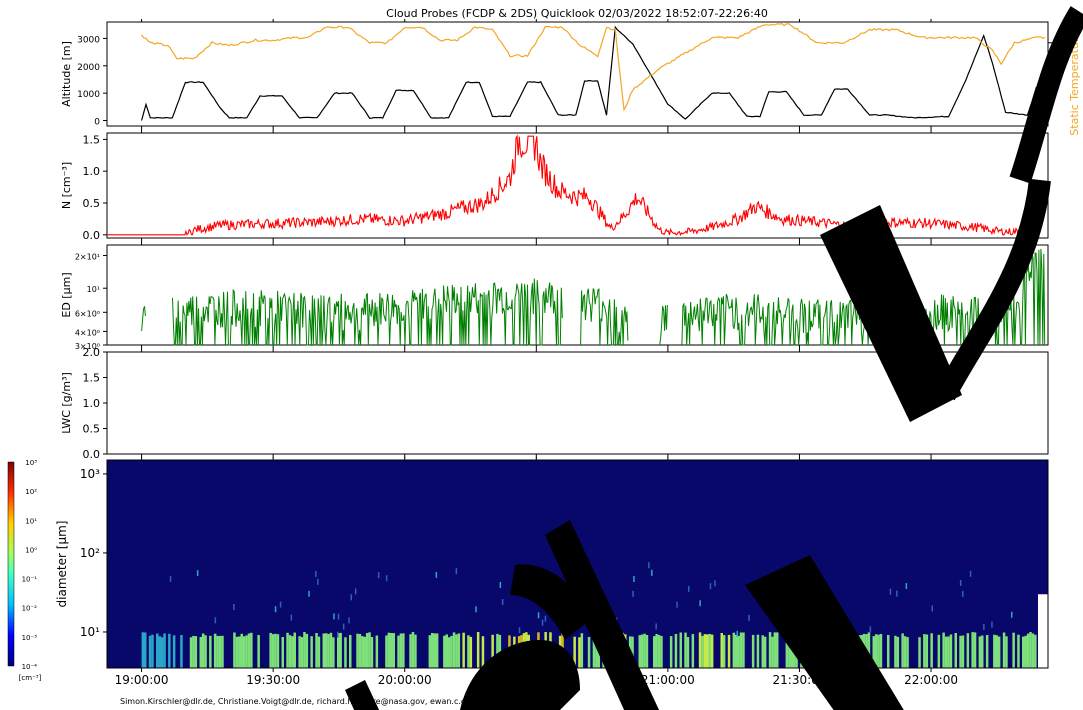 The width and height of the screenshot is (1083, 710). I want to click on temperature-series-line, so click(593, 67).